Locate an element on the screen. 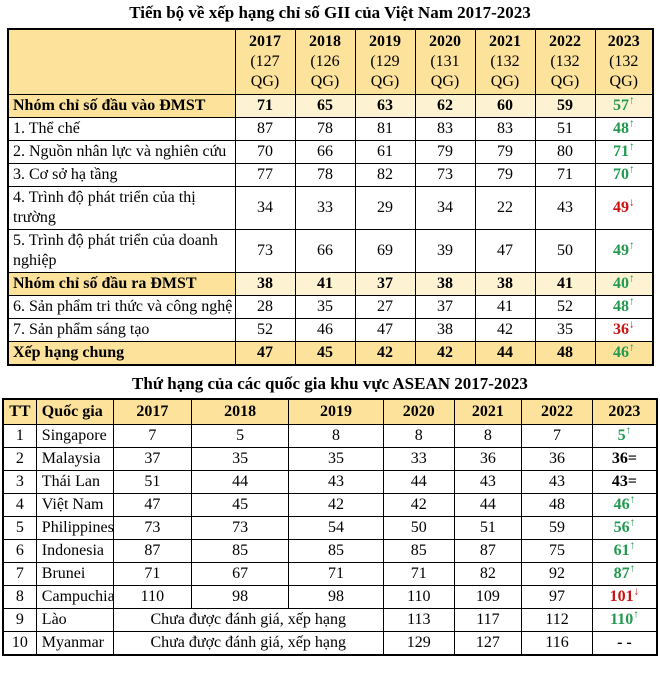  rank-cell: 79 is located at coordinates (445, 152).